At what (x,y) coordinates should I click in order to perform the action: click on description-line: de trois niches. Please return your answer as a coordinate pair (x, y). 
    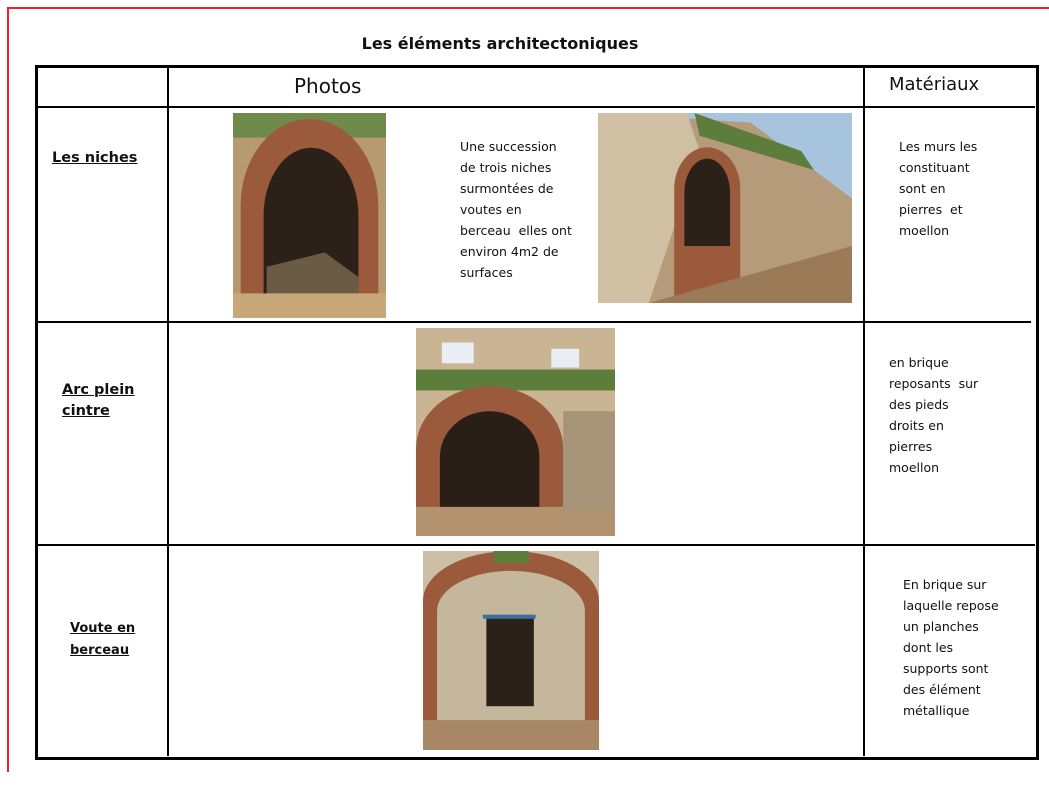
    Looking at the image, I should click on (506, 167).